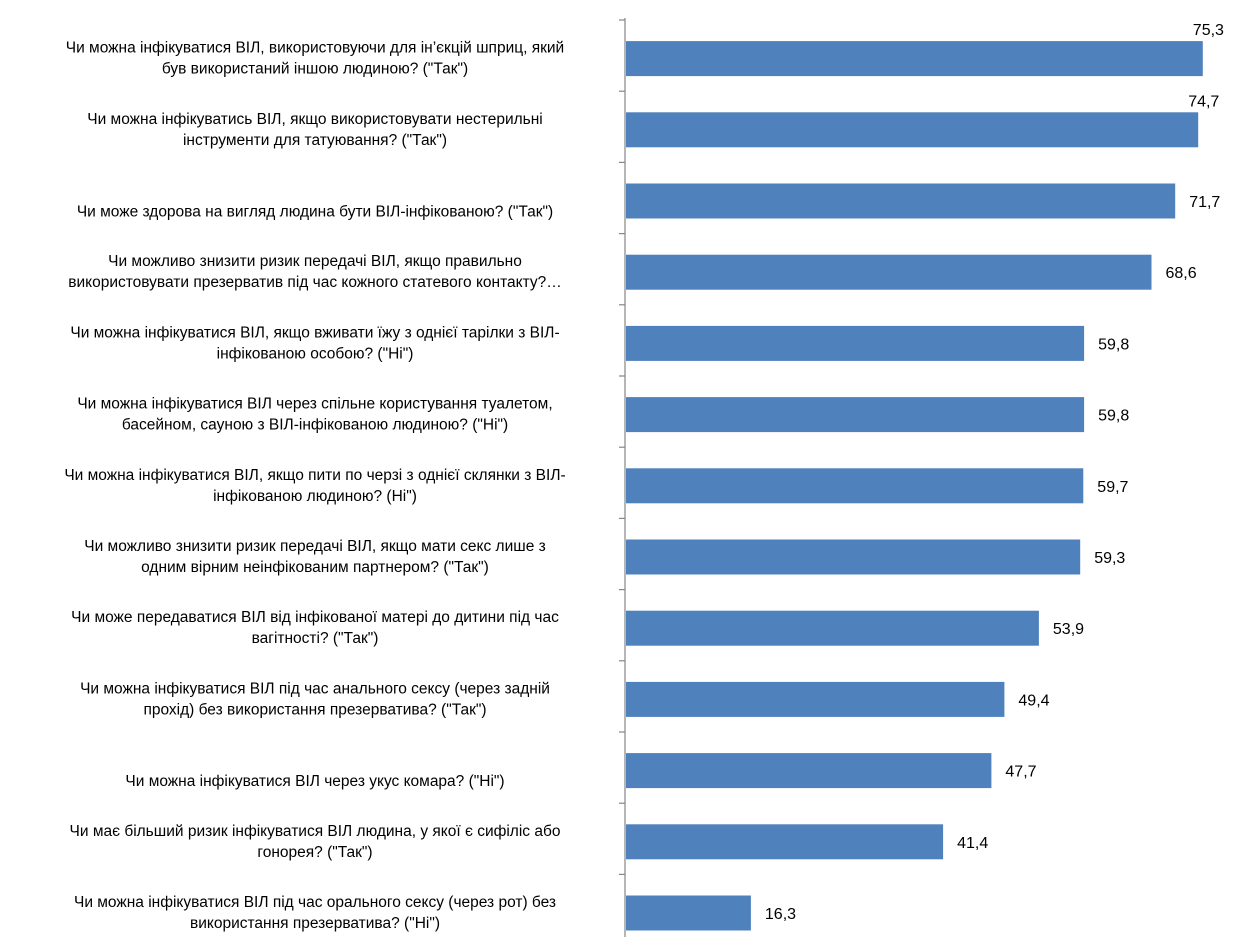 The height and width of the screenshot is (937, 1241). What do you see at coordinates (1109, 558) in the screenshot?
I see `data-label: 59,3` at bounding box center [1109, 558].